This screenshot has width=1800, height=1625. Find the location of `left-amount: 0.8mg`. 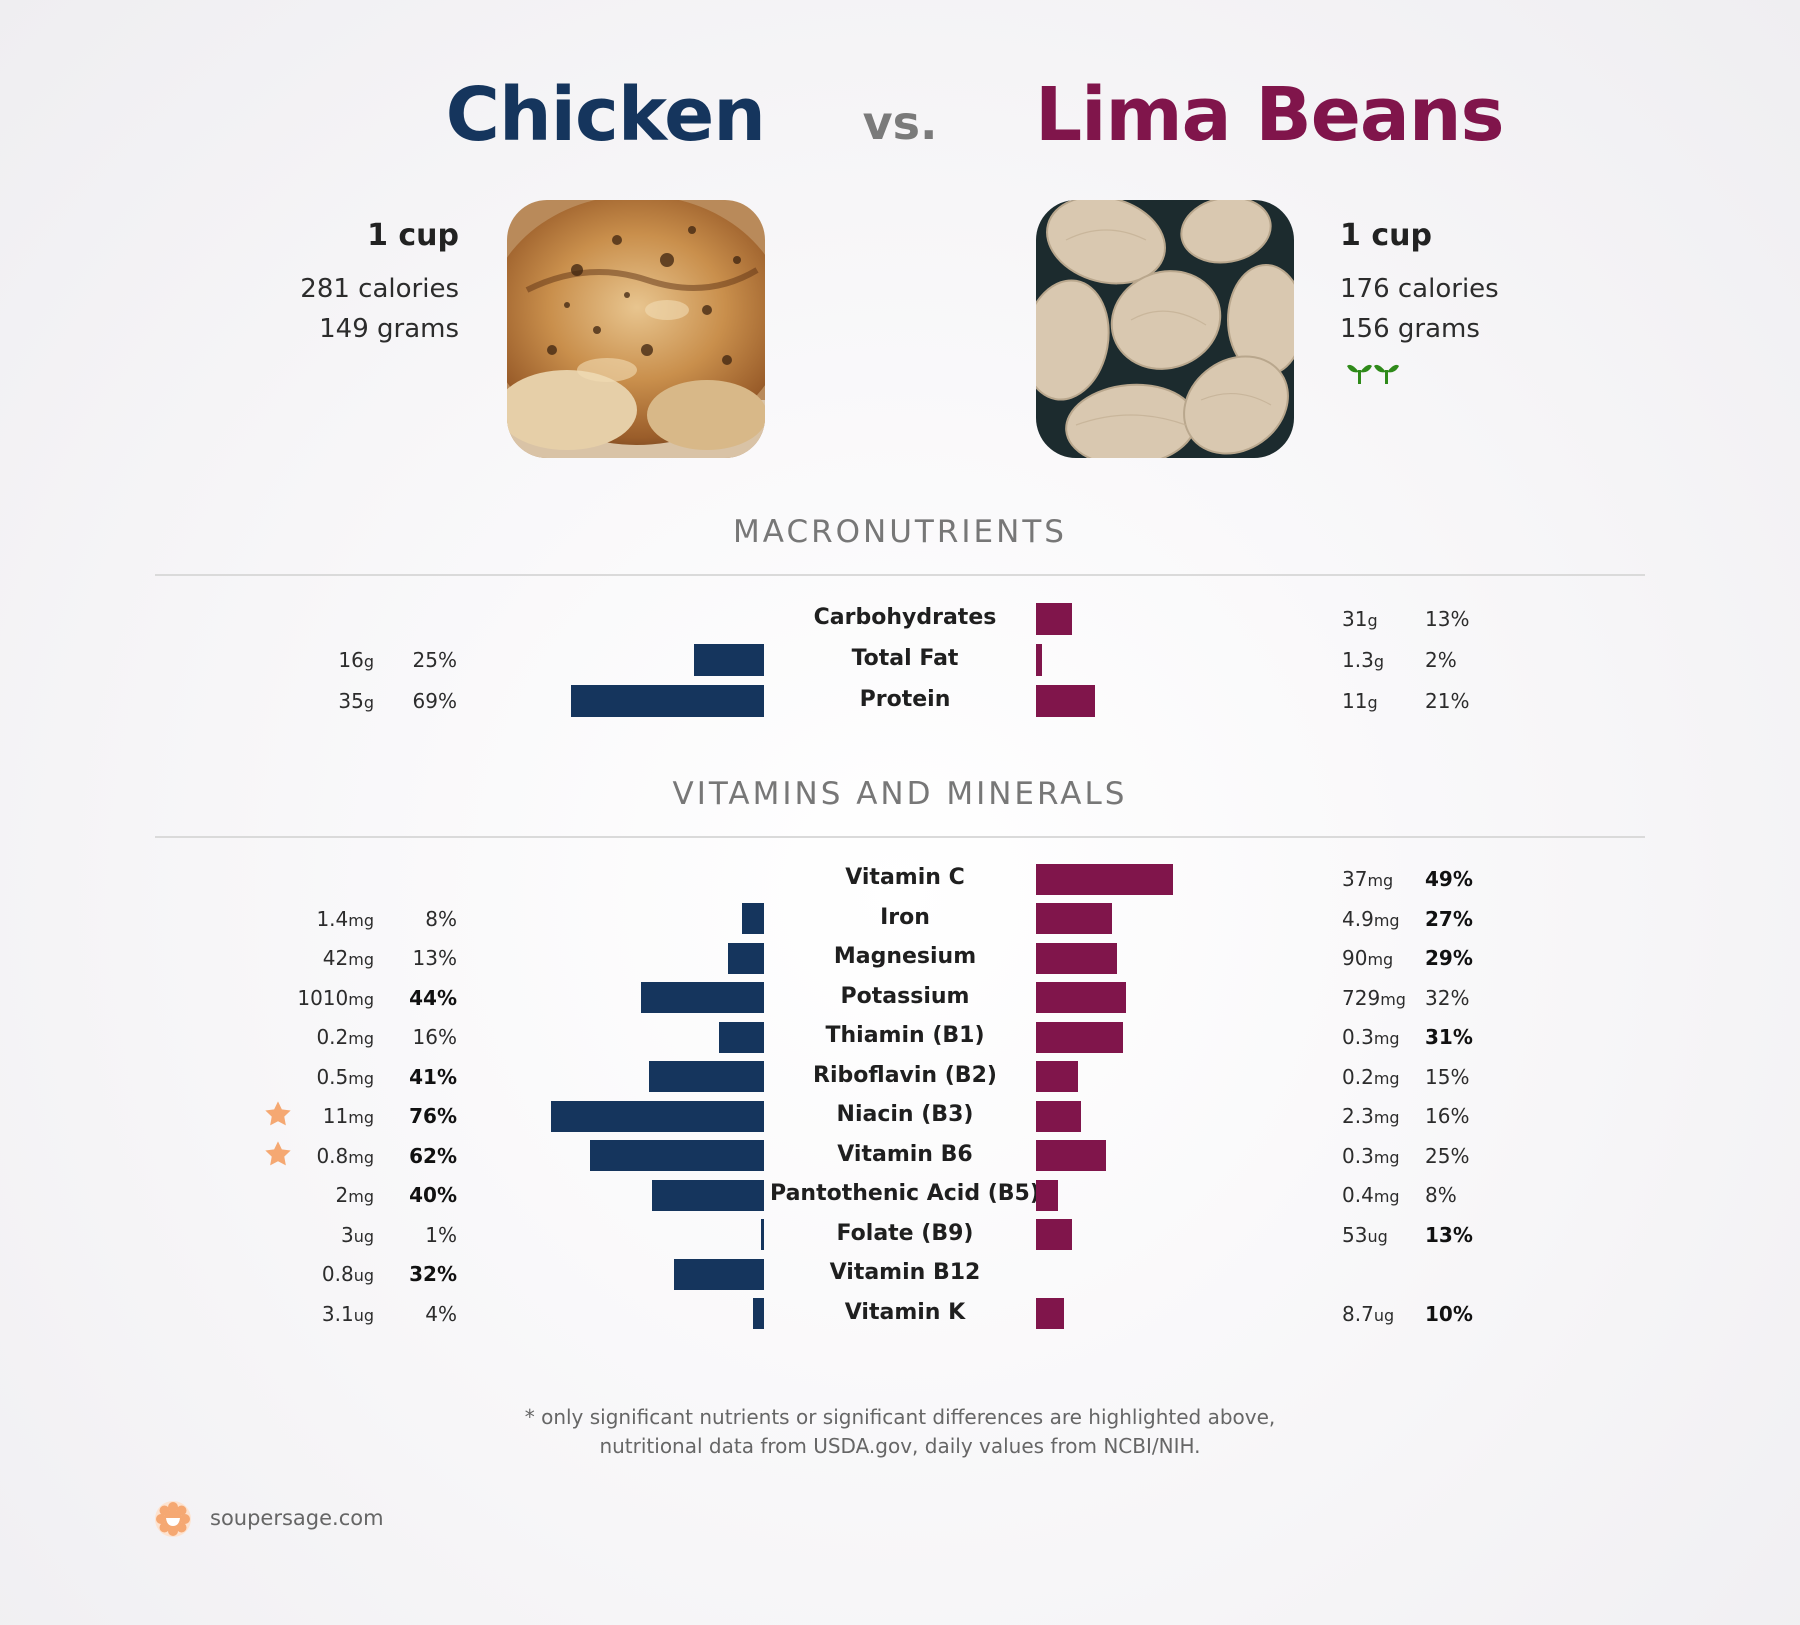

left-amount: 0.8mg is located at coordinates (317, 1156).